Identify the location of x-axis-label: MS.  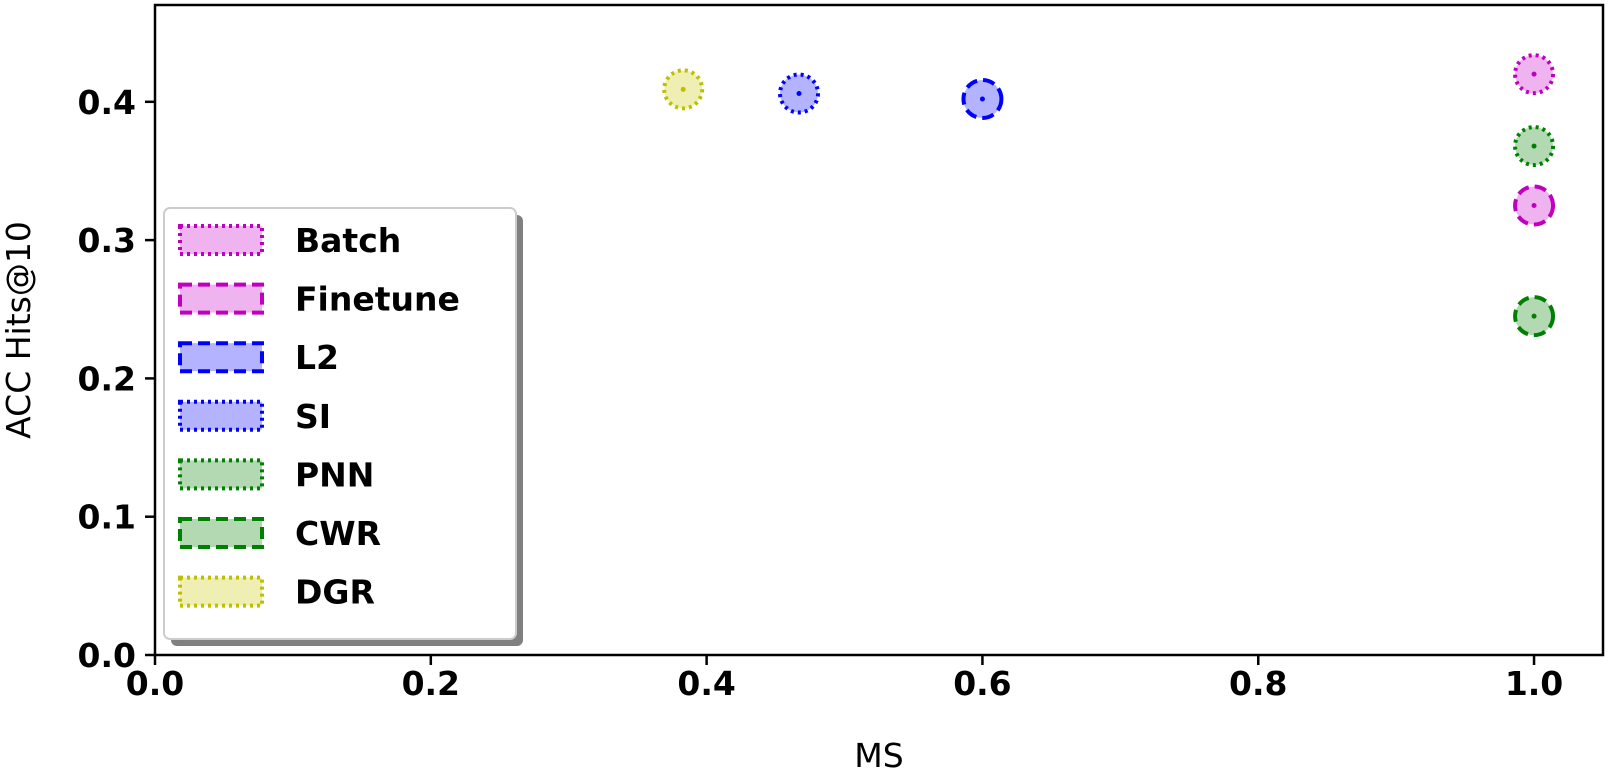
(878, 754).